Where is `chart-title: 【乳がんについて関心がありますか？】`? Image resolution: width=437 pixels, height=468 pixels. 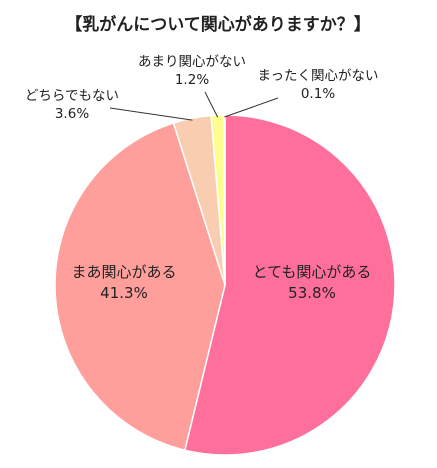
chart-title: 【乳がんについて関心がありますか？】 is located at coordinates (218, 24).